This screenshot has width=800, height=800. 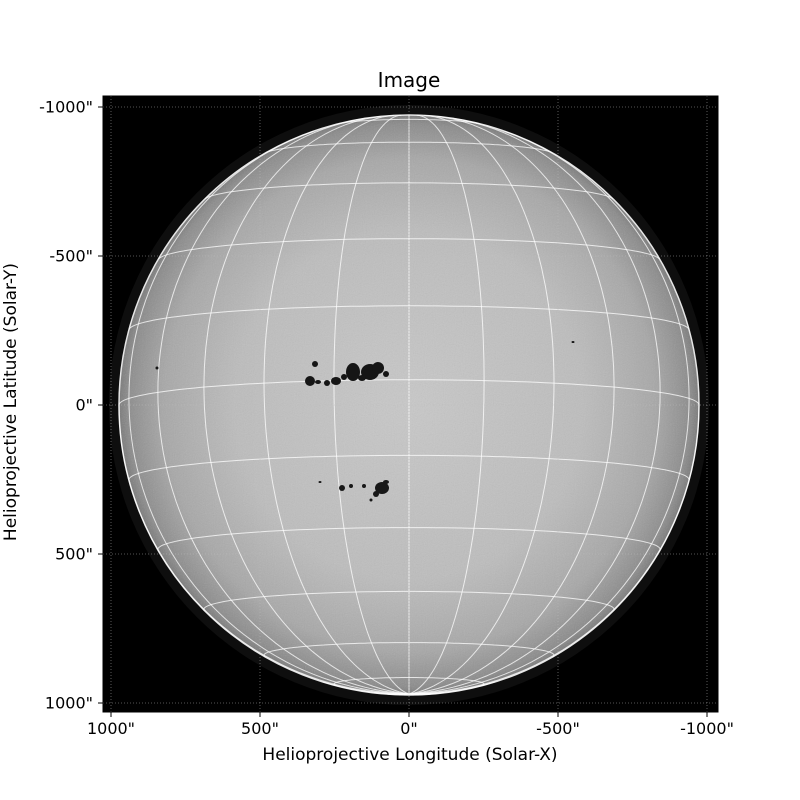 What do you see at coordinates (71, 256) in the screenshot?
I see `y-tick-label: -500"` at bounding box center [71, 256].